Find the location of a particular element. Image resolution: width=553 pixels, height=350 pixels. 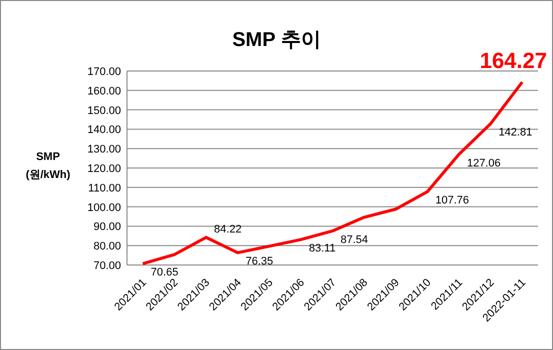

y-tick-label: 150.00 is located at coordinates (104, 110).